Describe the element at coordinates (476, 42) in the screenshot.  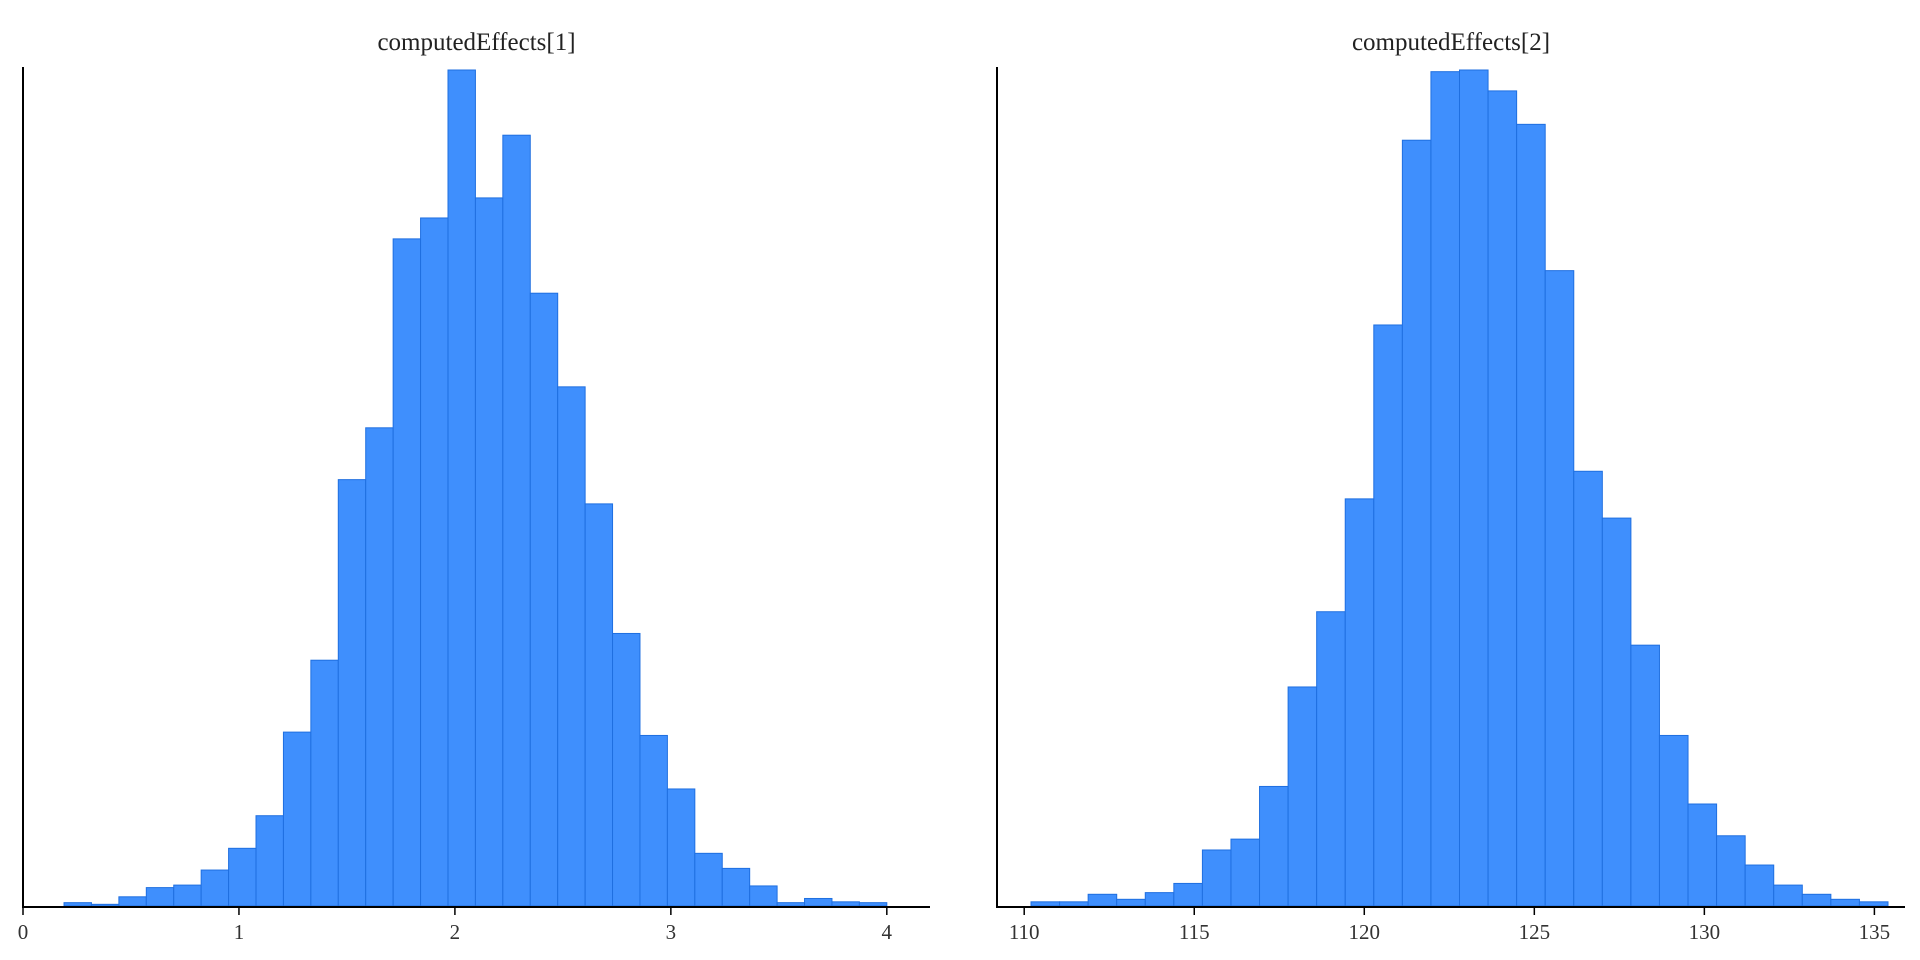
I see `panel-1-title: computedEffects[1]` at that location.